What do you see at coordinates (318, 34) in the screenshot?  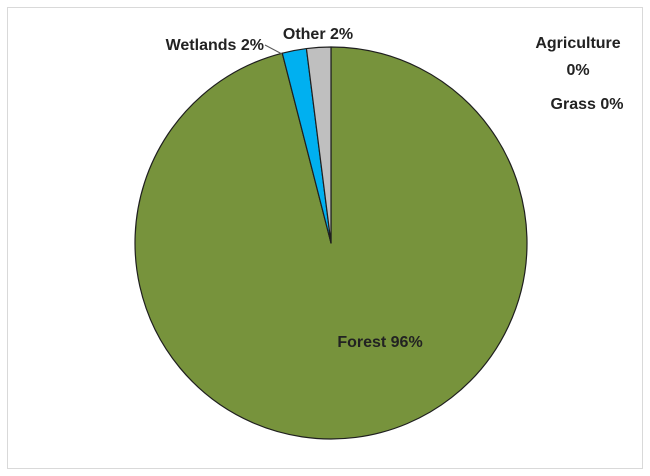 I see `data-label-other: Other 2%` at bounding box center [318, 34].